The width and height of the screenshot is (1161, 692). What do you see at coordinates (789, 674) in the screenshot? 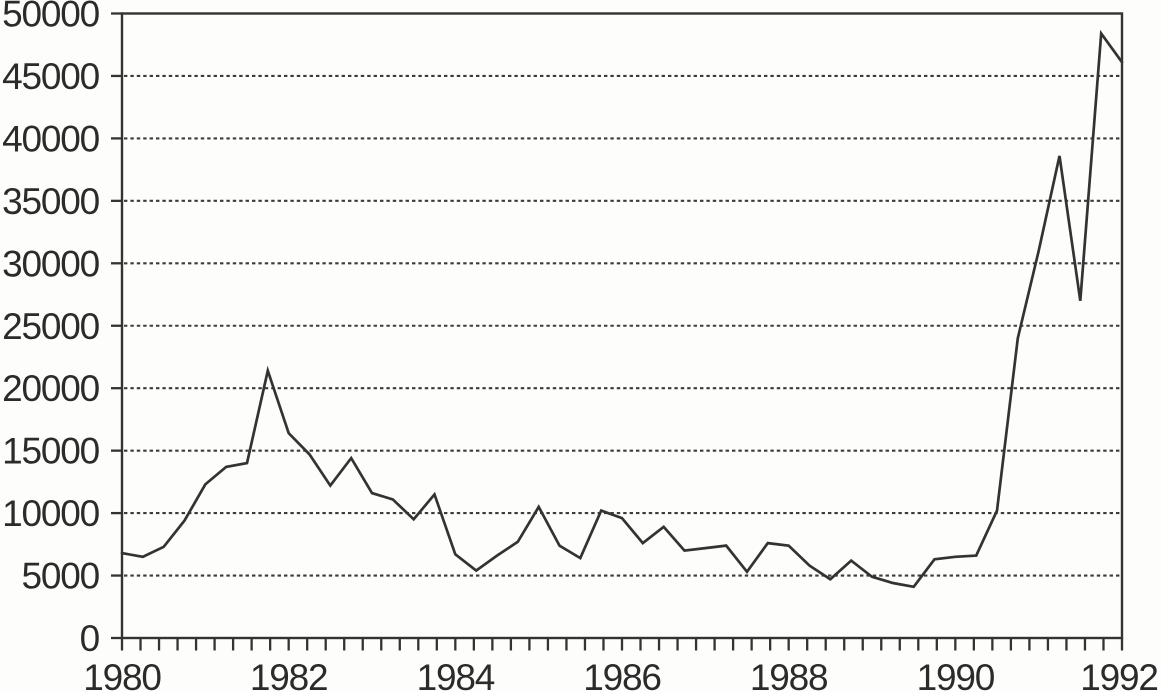
I see `x-tick-label: 1988` at bounding box center [789, 674].